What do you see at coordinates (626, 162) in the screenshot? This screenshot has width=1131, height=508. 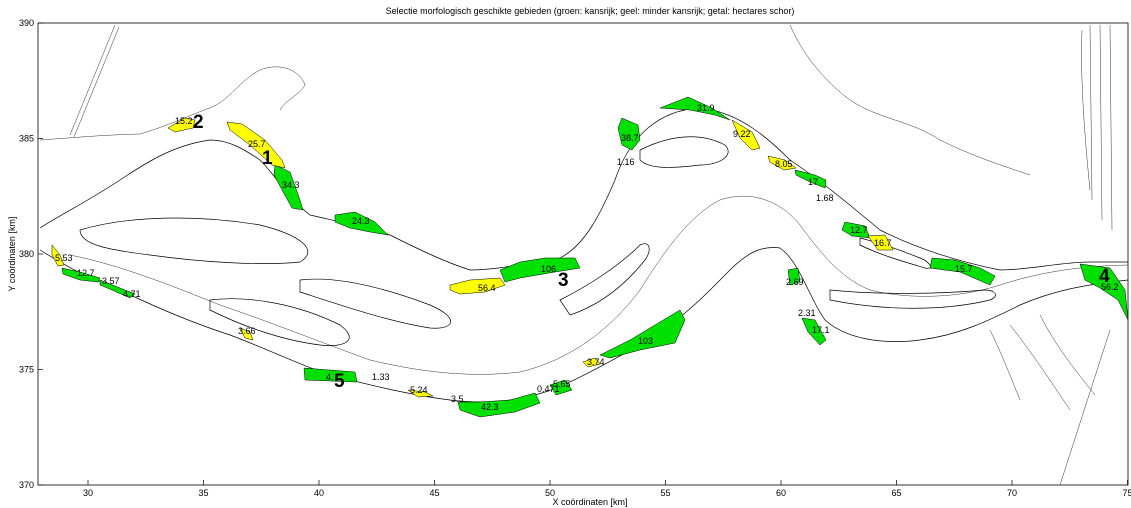 I see `area-label: 1.16` at bounding box center [626, 162].